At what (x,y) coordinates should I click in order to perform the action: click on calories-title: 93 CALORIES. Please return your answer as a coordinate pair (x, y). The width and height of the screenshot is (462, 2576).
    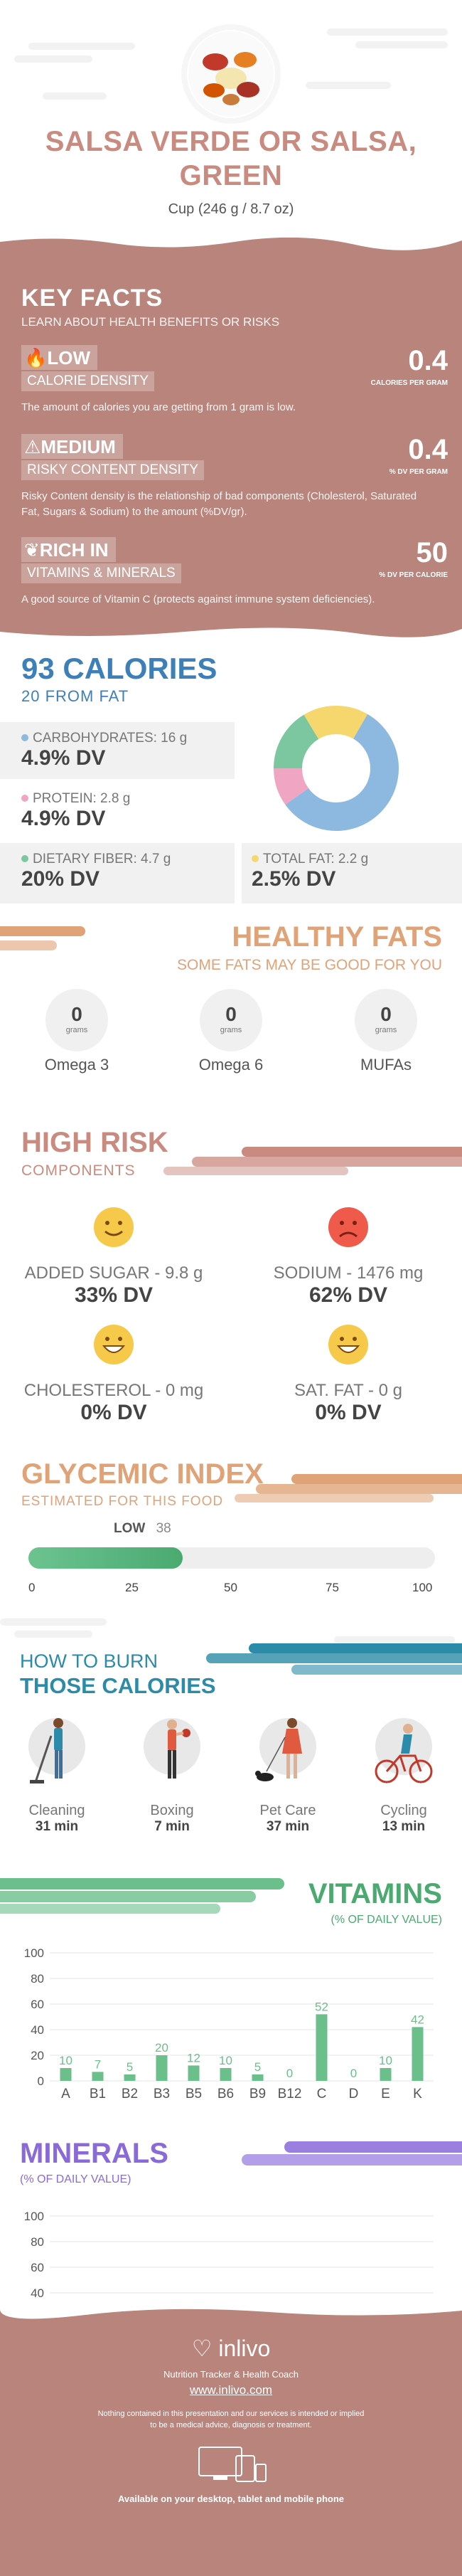
    Looking at the image, I should click on (119, 668).